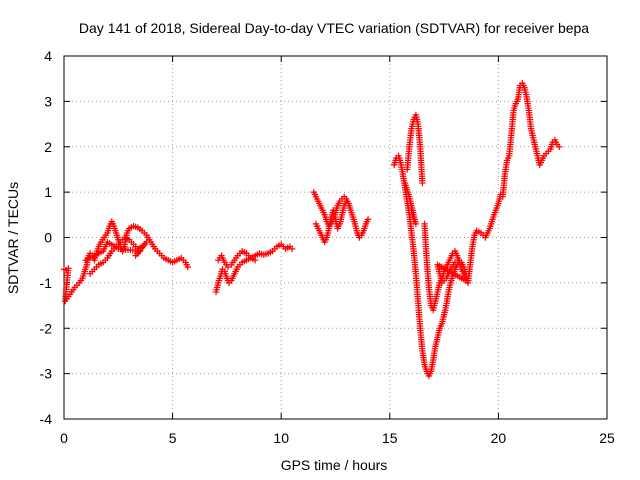 The width and height of the screenshot is (640, 480). Describe the element at coordinates (64, 438) in the screenshot. I see `x-tick-label: 0` at that location.